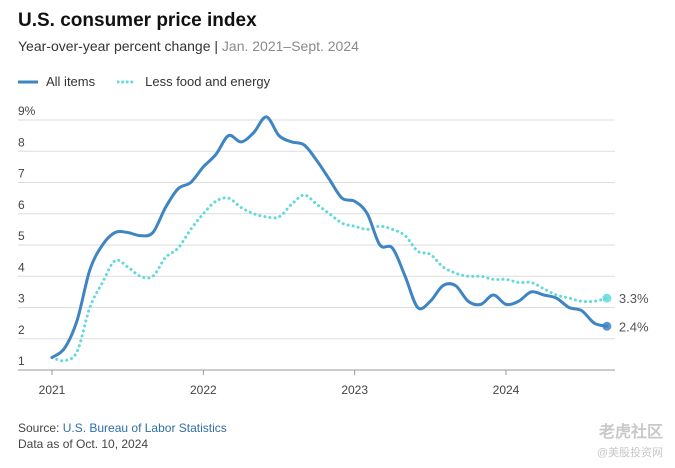 The height and width of the screenshot is (468, 675). I want to click on y-tick-label: 6, so click(21, 205).